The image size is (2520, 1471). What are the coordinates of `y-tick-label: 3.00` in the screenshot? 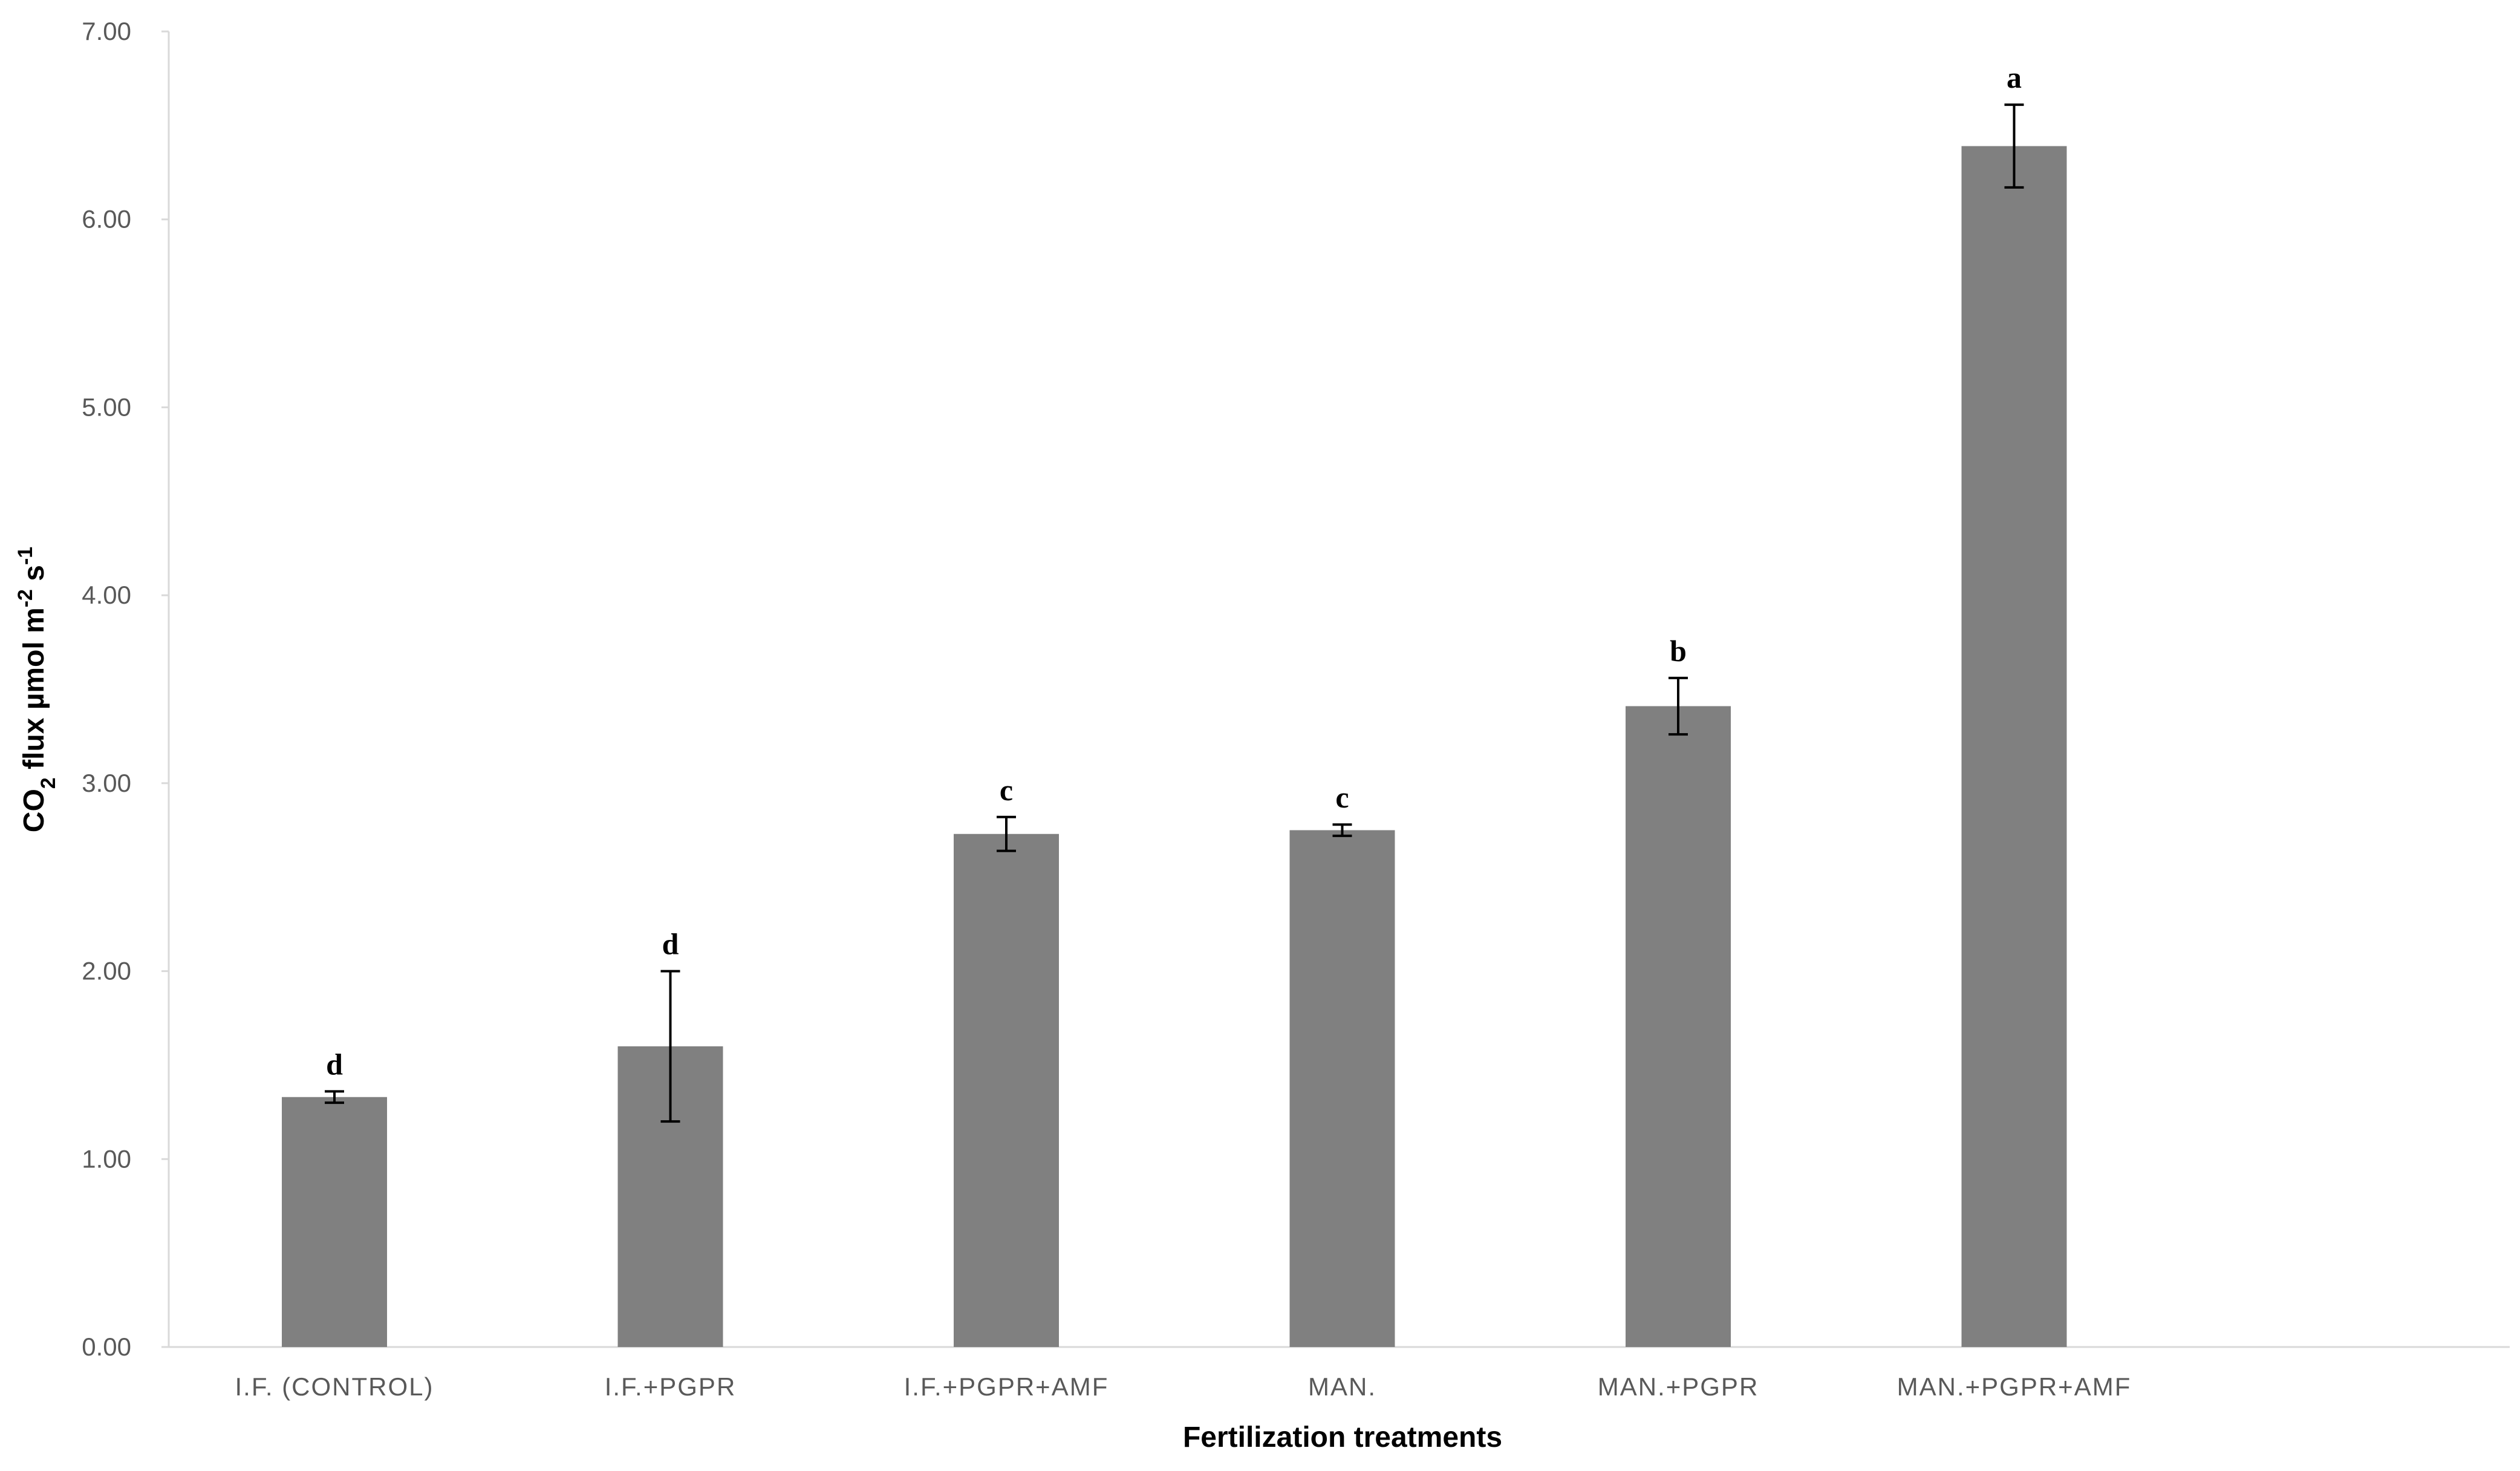 It's located at (106, 783).